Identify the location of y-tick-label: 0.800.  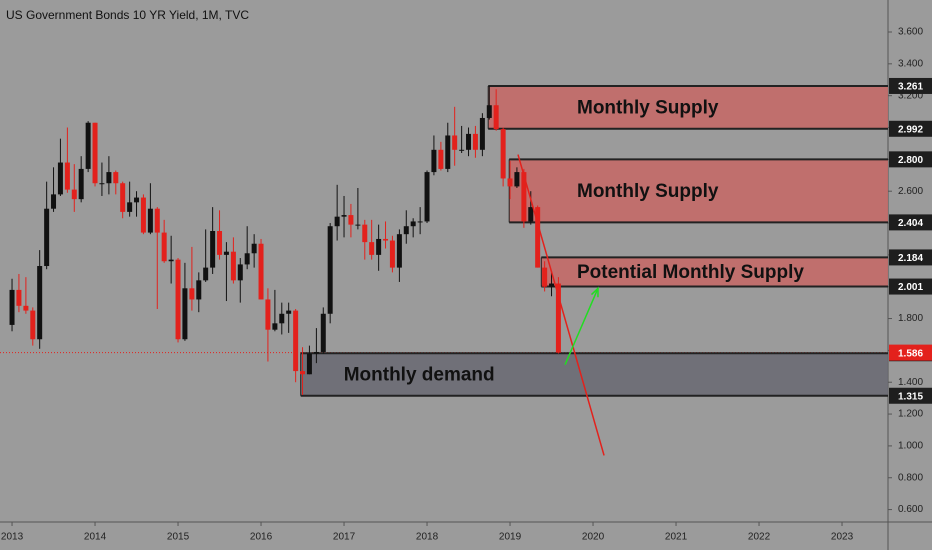
(910, 477).